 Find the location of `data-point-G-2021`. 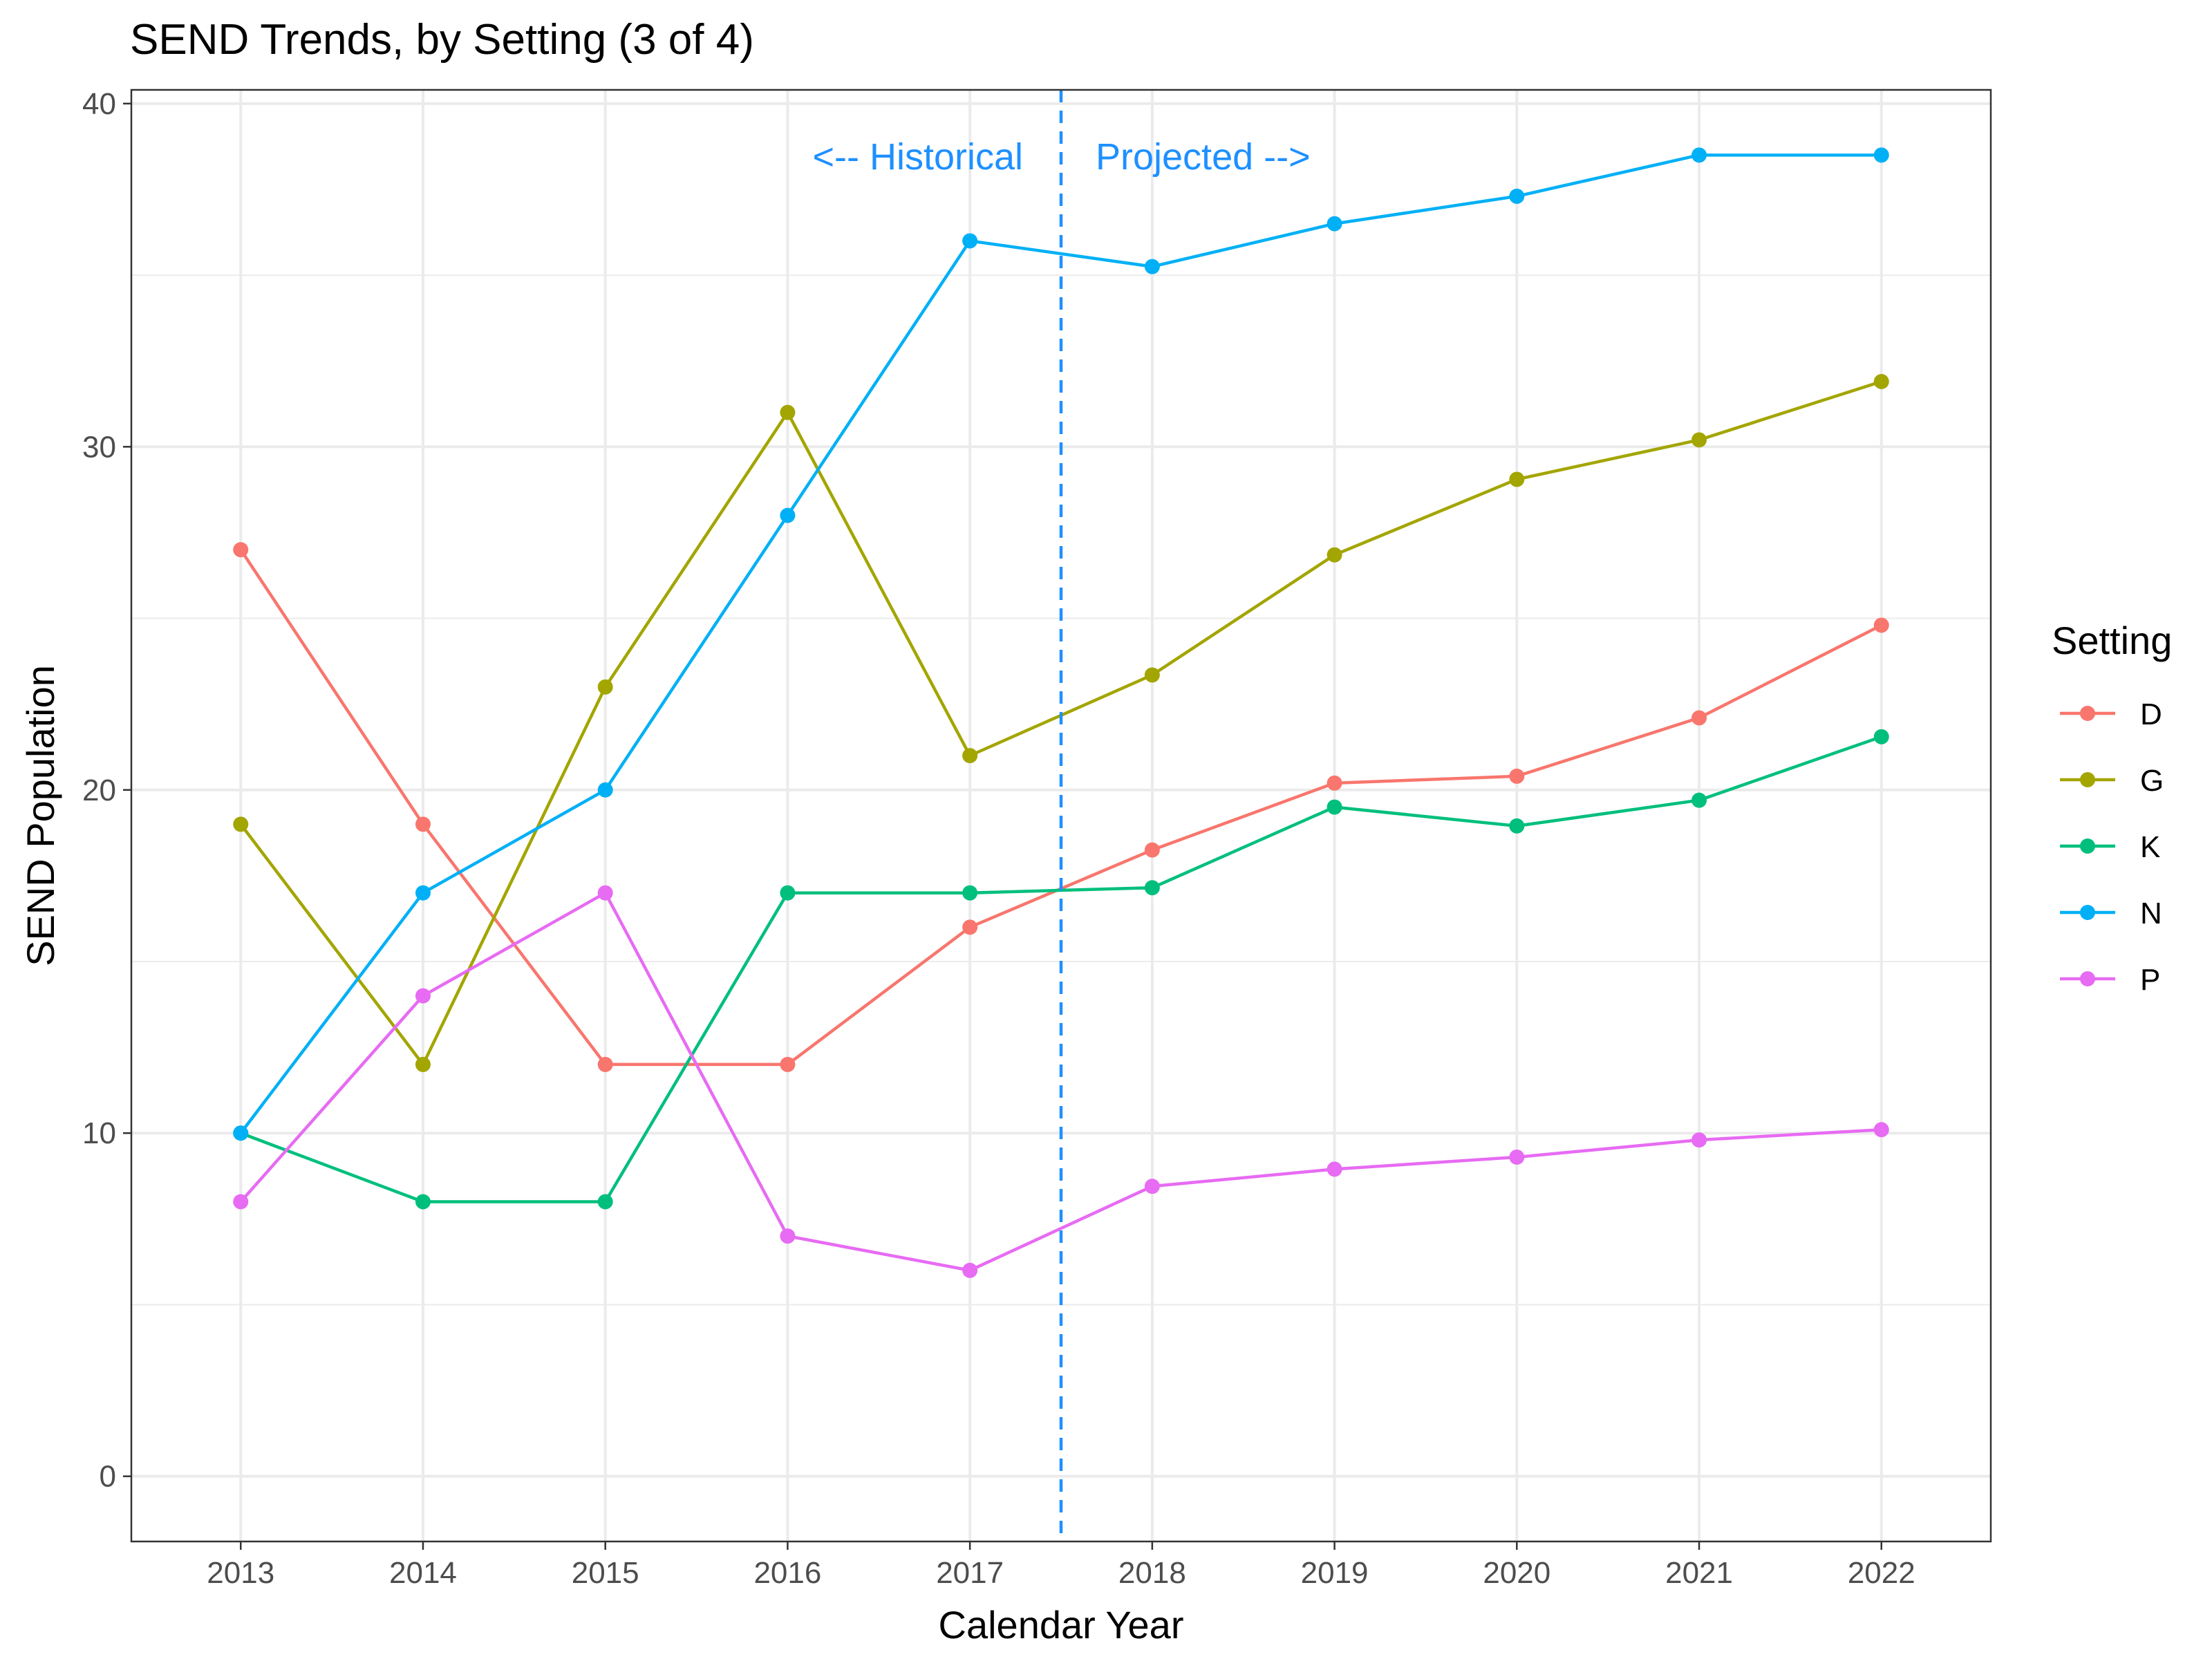

data-point-G-2021 is located at coordinates (1699, 440).